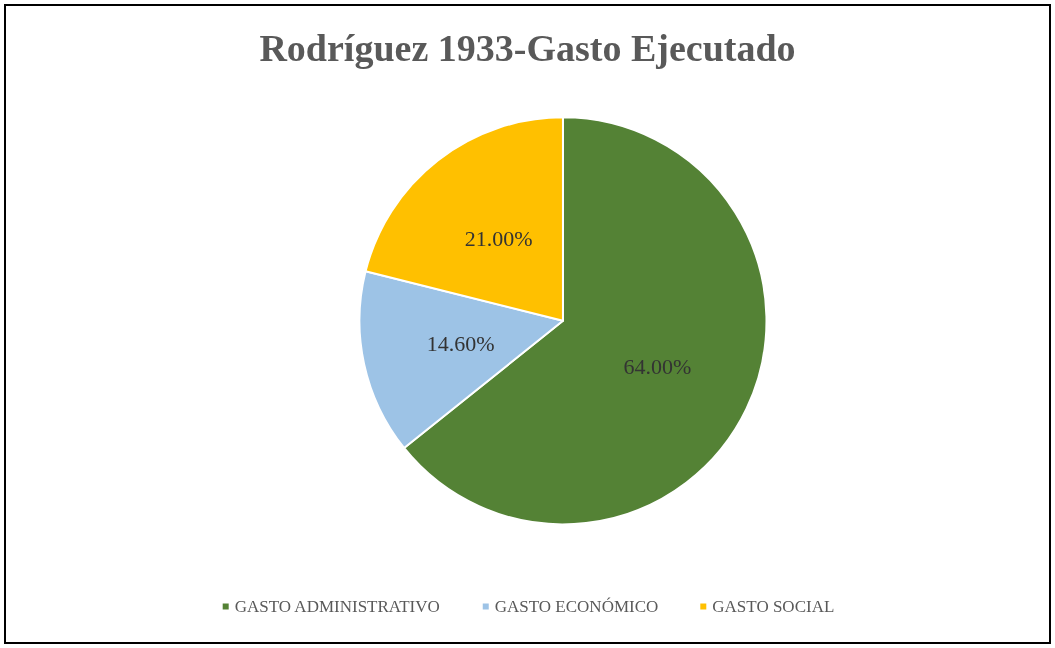  I want to click on legend-label: GASTO SOCIAL, so click(773, 606).